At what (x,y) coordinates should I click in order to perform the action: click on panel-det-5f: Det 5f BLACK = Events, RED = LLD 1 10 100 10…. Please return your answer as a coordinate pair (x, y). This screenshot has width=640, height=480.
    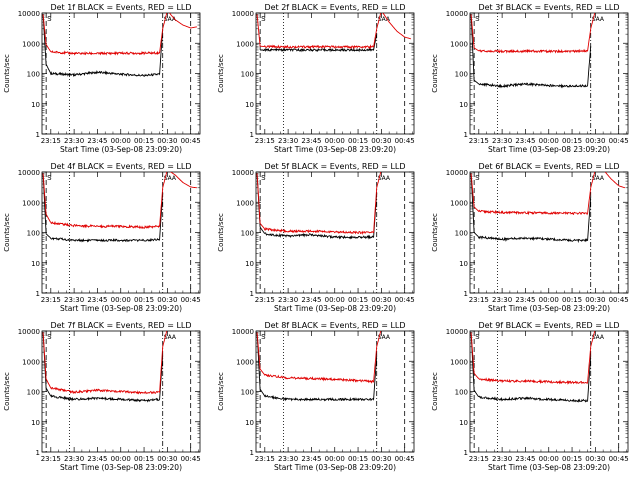
    Looking at the image, I should click on (316, 237).